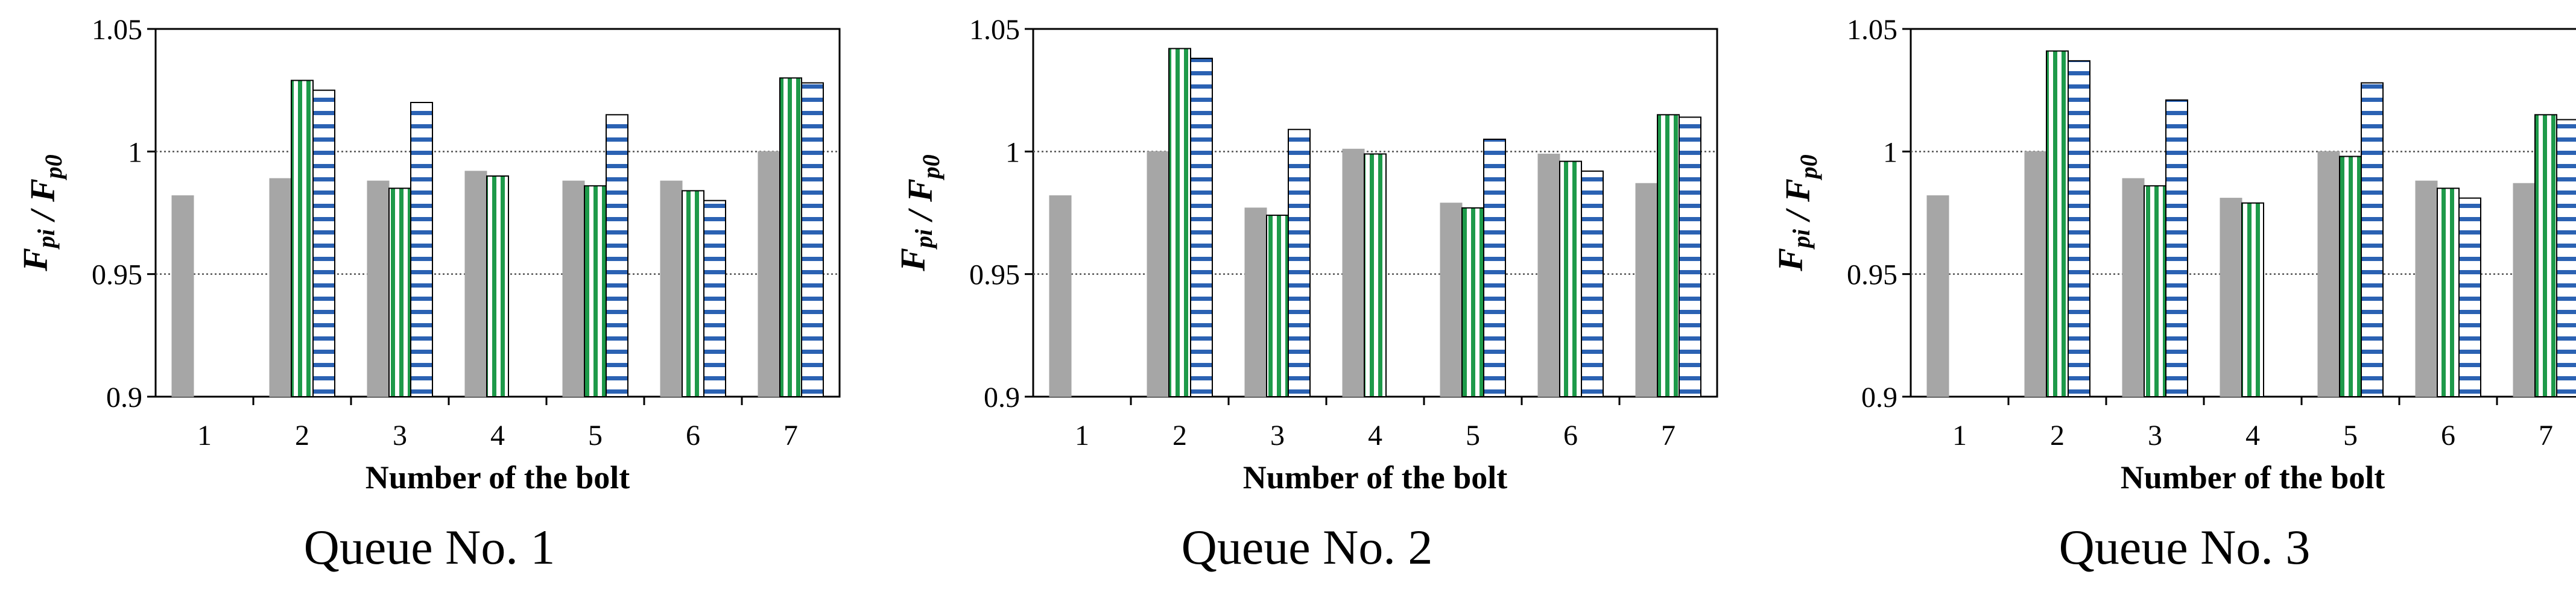 The image size is (2576, 592). What do you see at coordinates (429, 547) in the screenshot?
I see `chart-caption-1: Queue No. 1` at bounding box center [429, 547].